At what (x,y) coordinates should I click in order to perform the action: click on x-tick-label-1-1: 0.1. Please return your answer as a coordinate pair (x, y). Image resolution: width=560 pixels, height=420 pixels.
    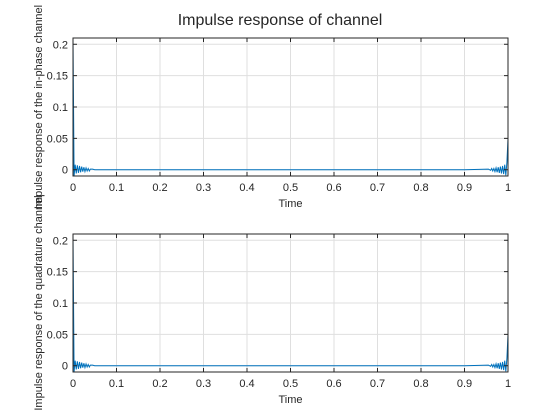
    Looking at the image, I should click on (116, 188).